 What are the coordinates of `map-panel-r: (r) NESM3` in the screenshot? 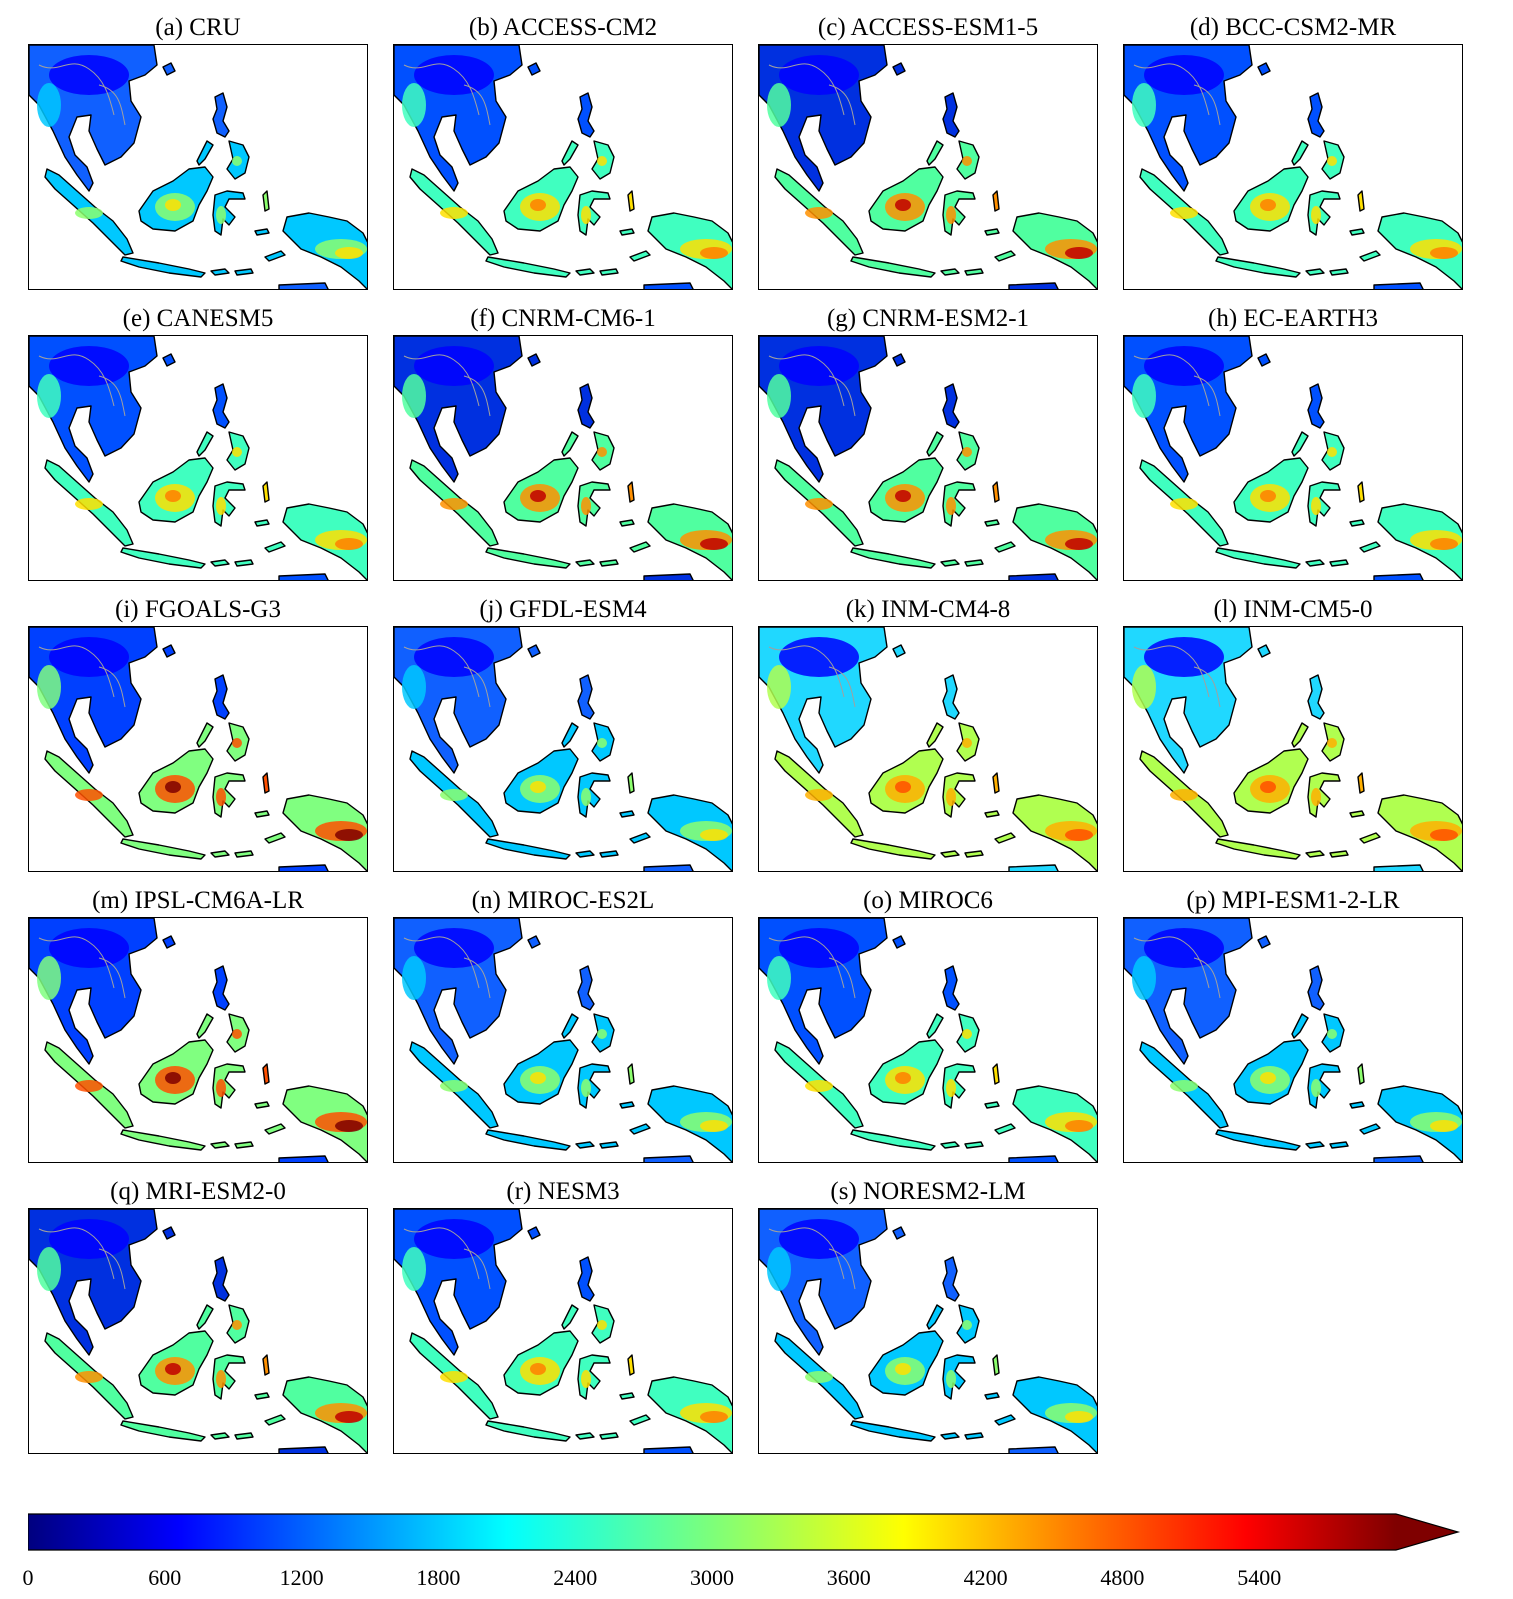 It's located at (563, 1318).